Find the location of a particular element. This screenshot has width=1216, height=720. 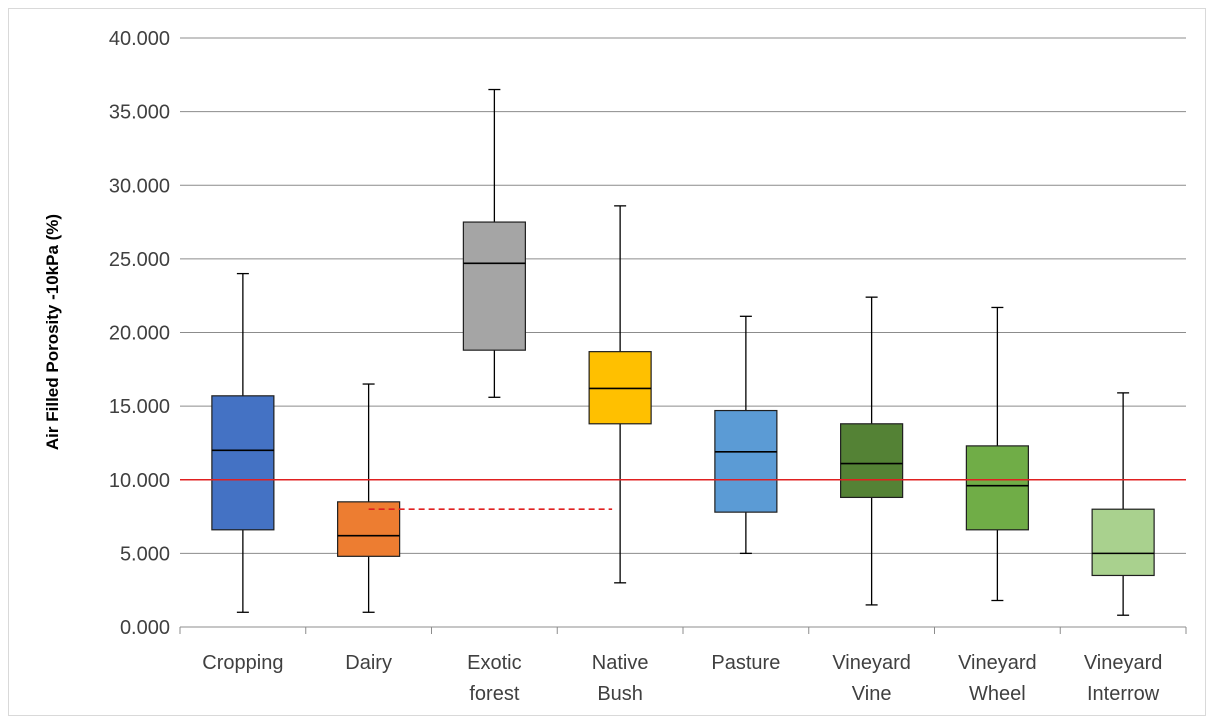

y-tick-label: 25.000 is located at coordinates (139, 260).